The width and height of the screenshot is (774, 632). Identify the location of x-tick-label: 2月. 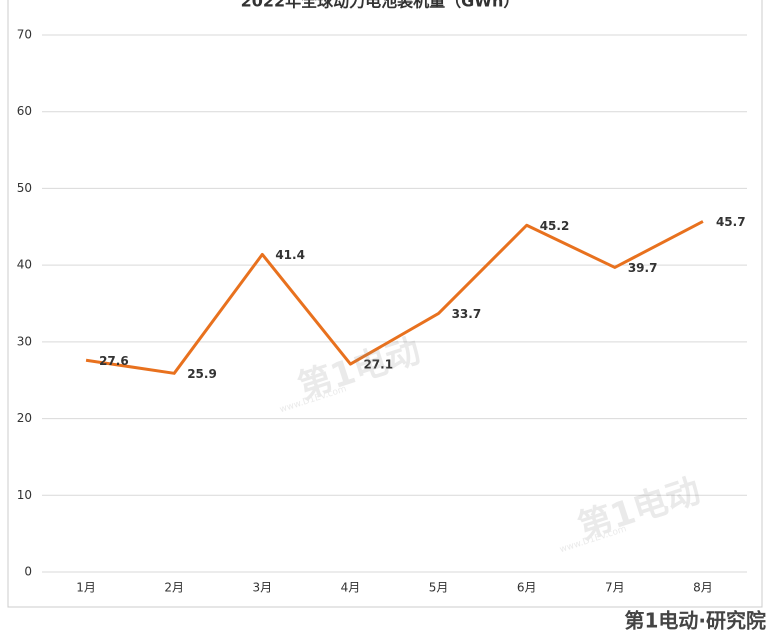
(174, 588).